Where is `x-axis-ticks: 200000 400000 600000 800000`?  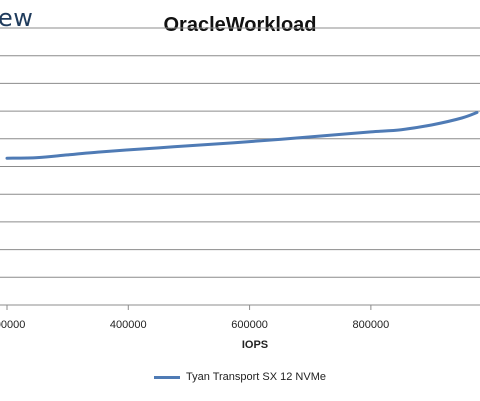
x-axis-ticks: 200000 400000 600000 800000 is located at coordinates (194, 318).